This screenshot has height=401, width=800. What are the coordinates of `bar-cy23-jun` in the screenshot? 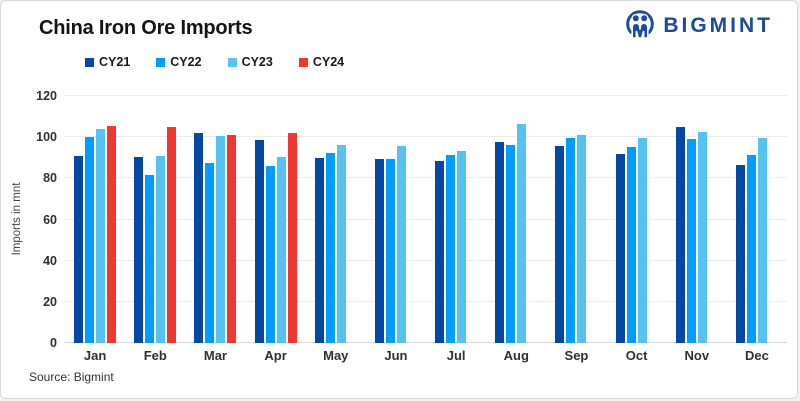 It's located at (401, 244).